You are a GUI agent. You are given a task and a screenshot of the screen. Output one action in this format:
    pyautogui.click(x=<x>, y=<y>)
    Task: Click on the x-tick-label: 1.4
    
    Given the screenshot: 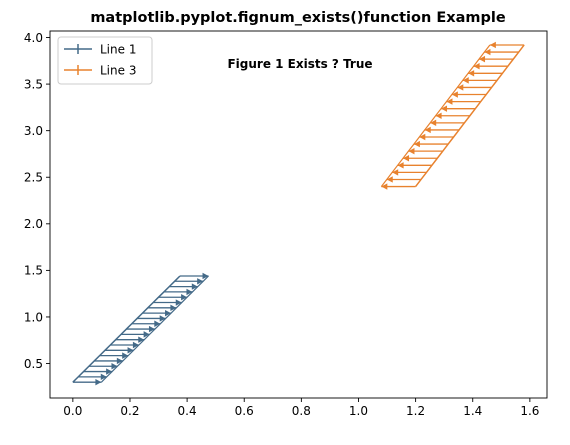 What is the action you would take?
    pyautogui.click(x=472, y=411)
    